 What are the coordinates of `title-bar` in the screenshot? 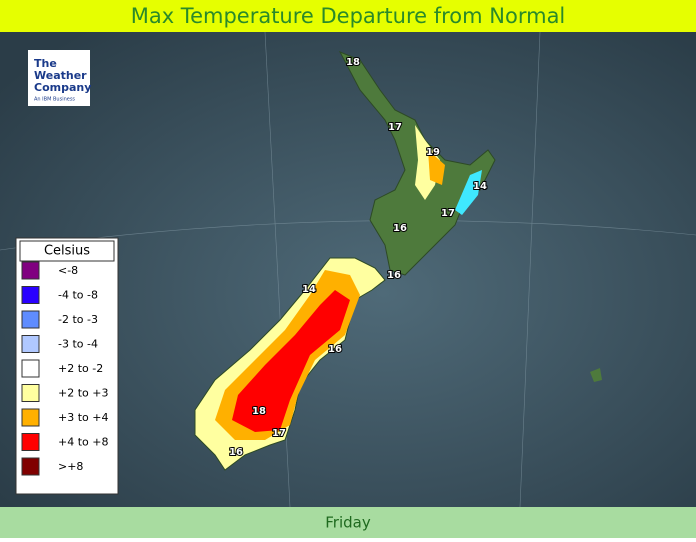 It's located at (348, 16).